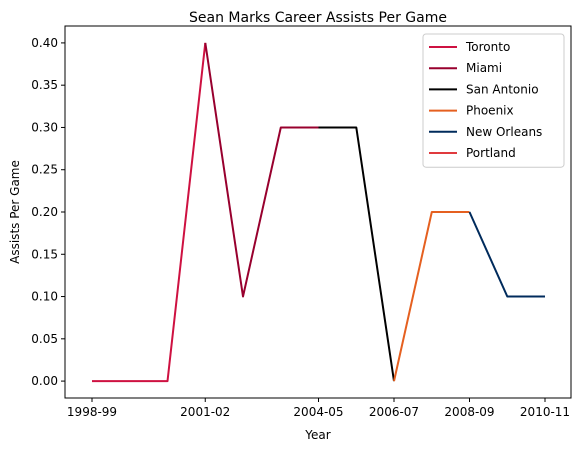 The width and height of the screenshot is (582, 453). Describe the element at coordinates (490, 111) in the screenshot. I see `legend-entry-3: Phoenix` at that location.